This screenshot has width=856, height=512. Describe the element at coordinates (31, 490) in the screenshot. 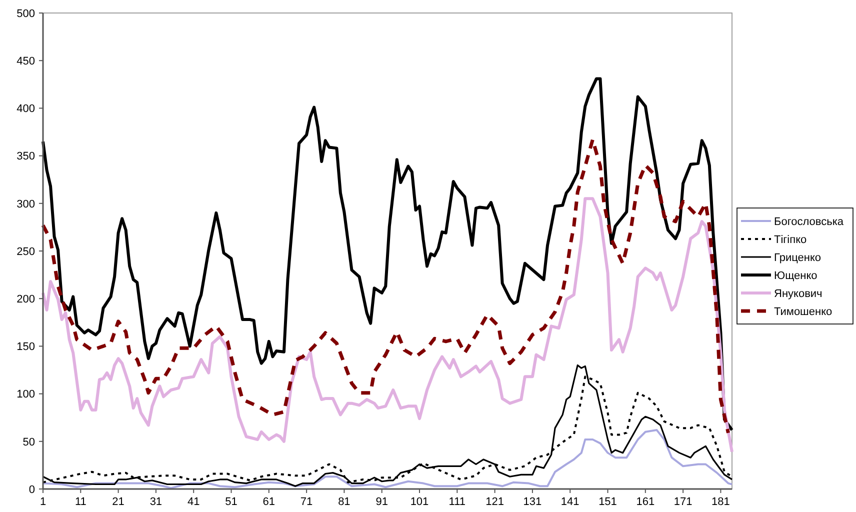

I see `y-tick-label: 0` at that location.